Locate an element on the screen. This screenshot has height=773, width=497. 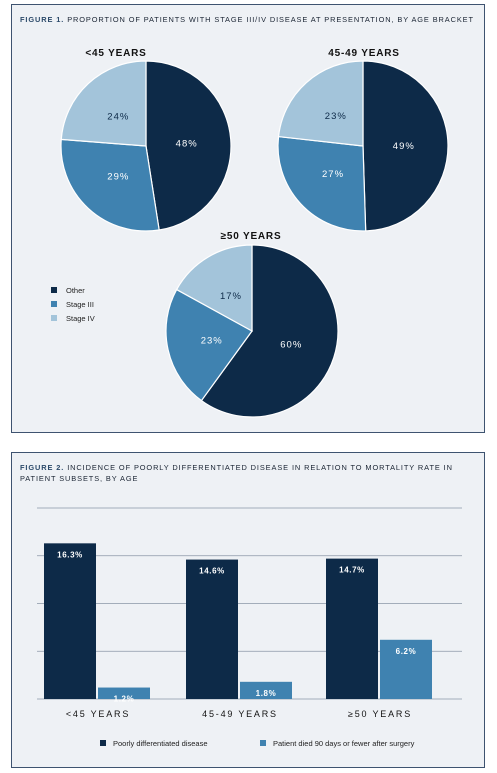
legend-label: Other is located at coordinates (75, 290).